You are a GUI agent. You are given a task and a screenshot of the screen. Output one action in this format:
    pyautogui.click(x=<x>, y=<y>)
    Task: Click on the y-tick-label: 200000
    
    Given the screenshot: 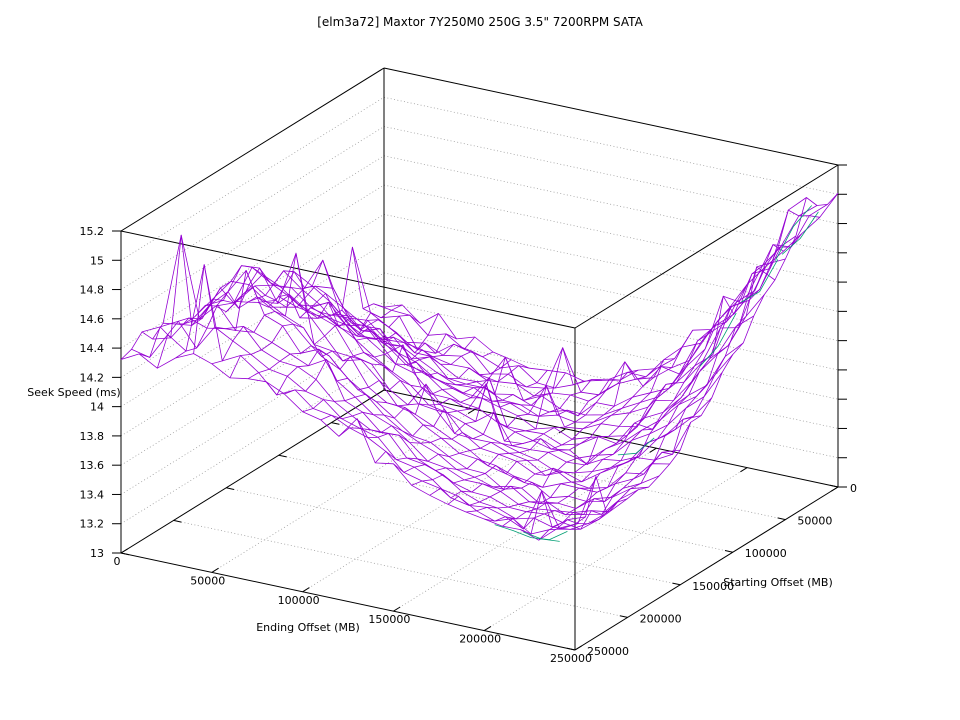 What is the action you would take?
    pyautogui.click(x=661, y=618)
    